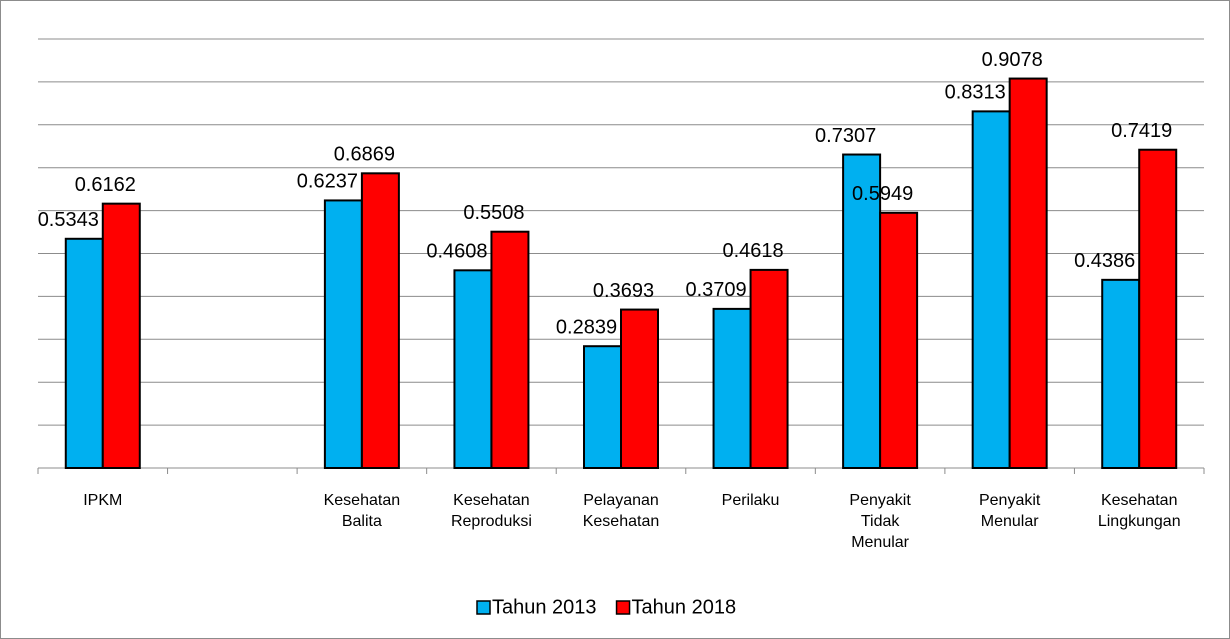 The width and height of the screenshot is (1230, 639). What do you see at coordinates (845, 136) in the screenshot?
I see `data-label: 0.7307` at bounding box center [845, 136].